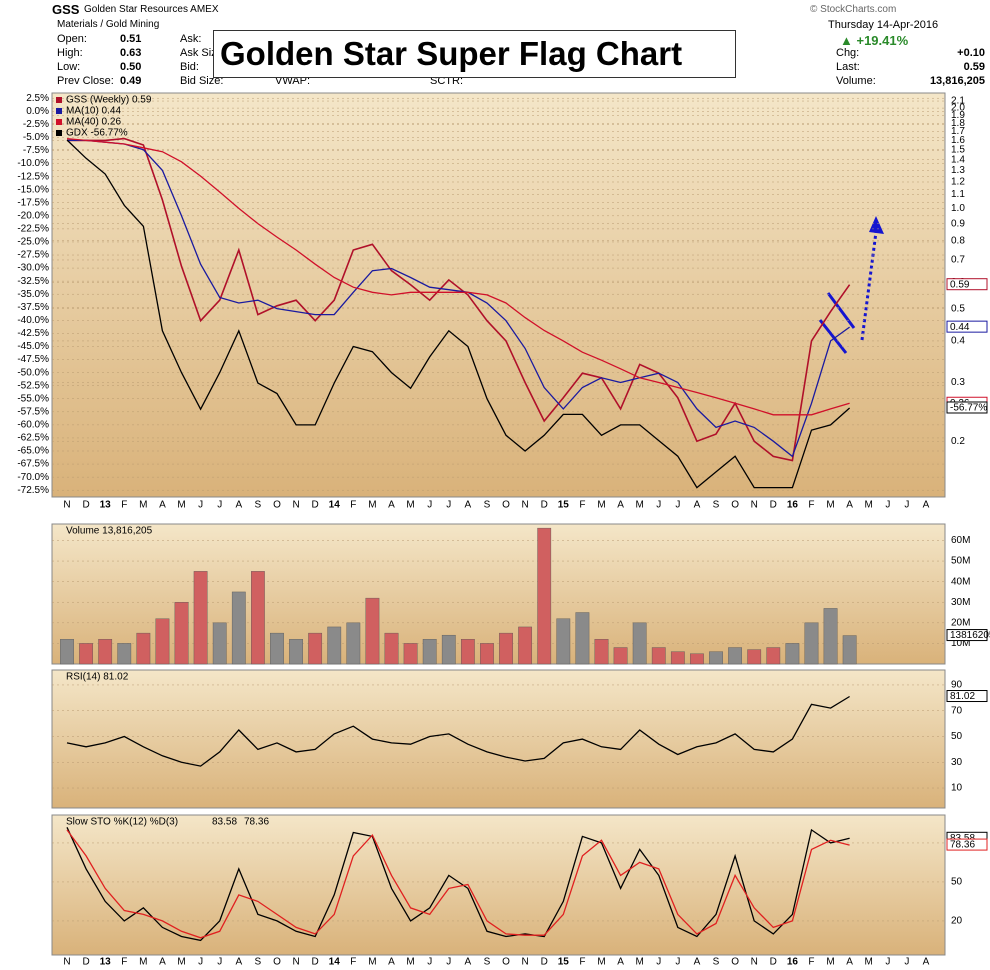 Image resolution: width=990 pixels, height=970 pixels. What do you see at coordinates (856, 81) in the screenshot?
I see `field-label: Volume:` at bounding box center [856, 81].